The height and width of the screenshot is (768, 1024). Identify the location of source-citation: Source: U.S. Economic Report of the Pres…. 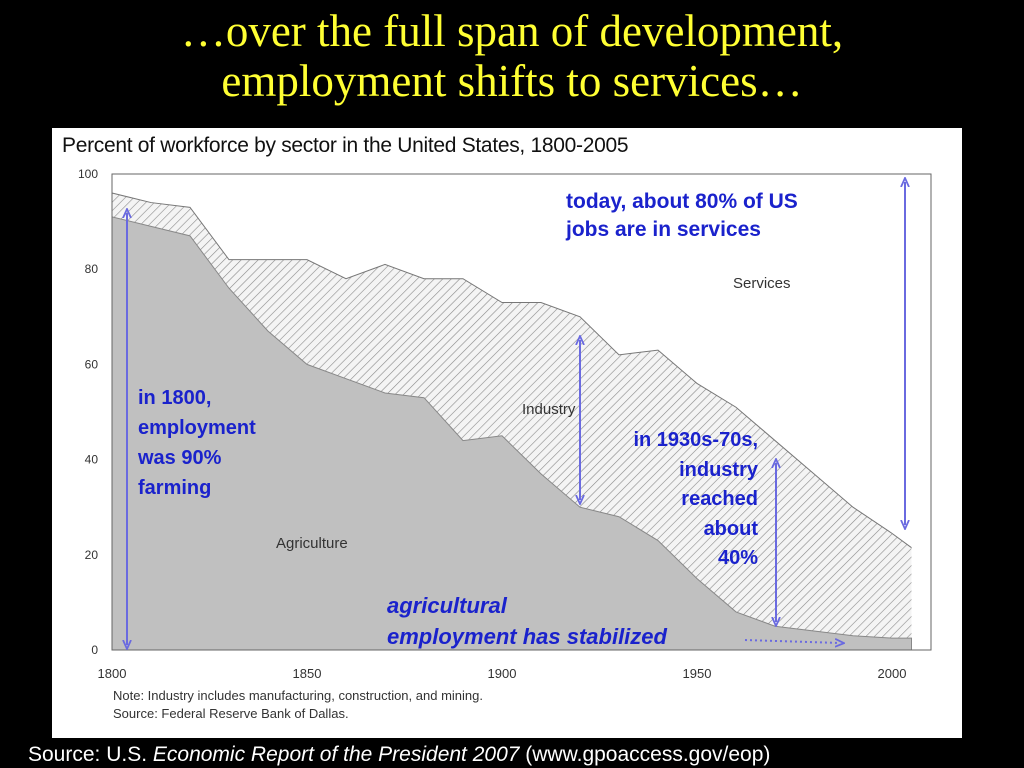
(399, 755).